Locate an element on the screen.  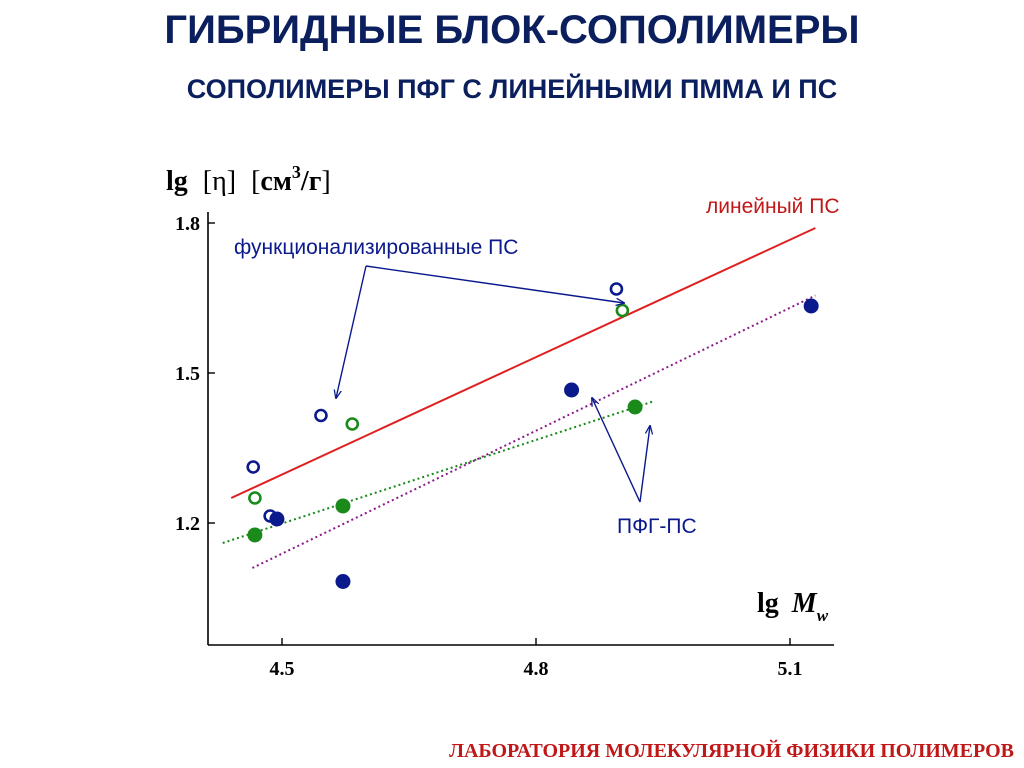
y-label-unit-post: /г is located at coordinates (311, 181).